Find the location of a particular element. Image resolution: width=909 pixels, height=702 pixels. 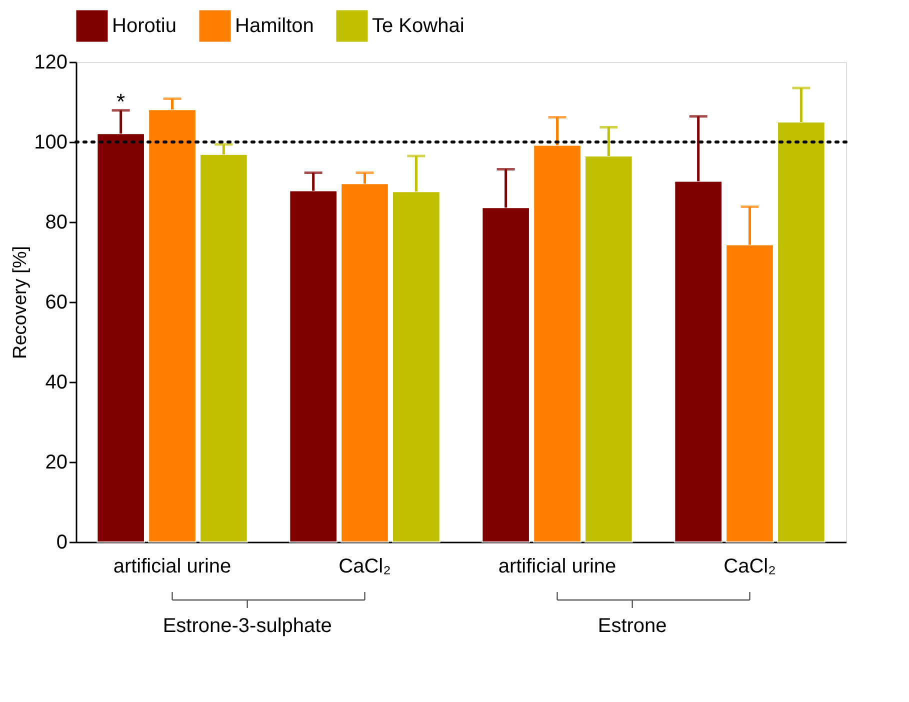

text: Estrone is located at coordinates (632, 626).